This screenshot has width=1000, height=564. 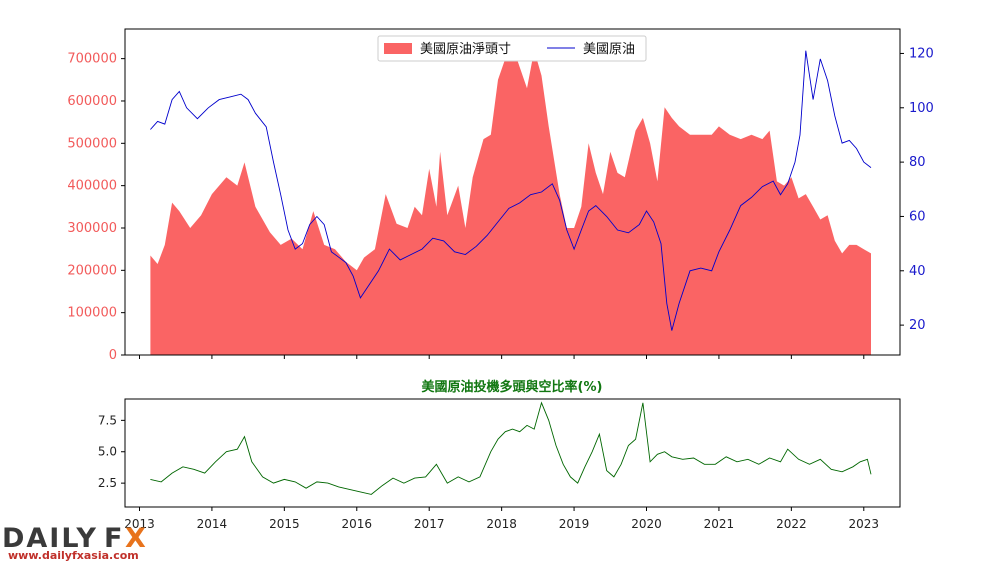 I want to click on legend-label-net-position: 美國原油淨頭寸, so click(x=465, y=49).